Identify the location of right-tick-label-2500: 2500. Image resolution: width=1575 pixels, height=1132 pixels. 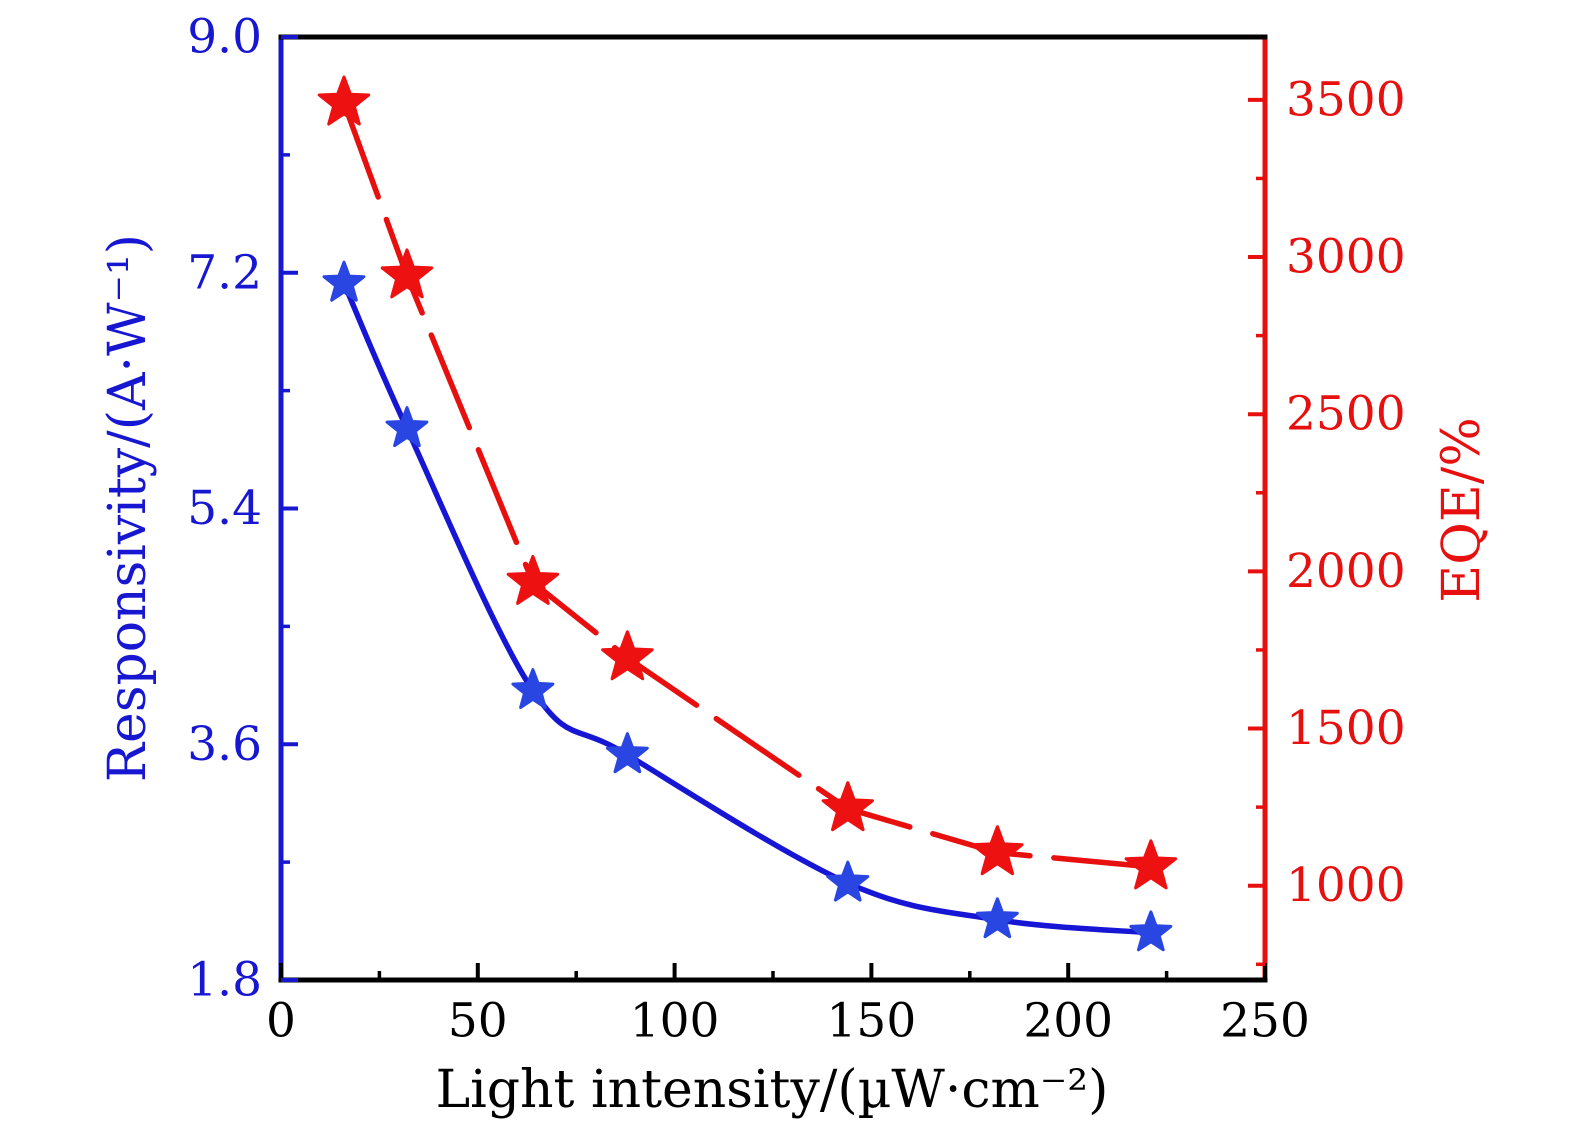
(1346, 414).